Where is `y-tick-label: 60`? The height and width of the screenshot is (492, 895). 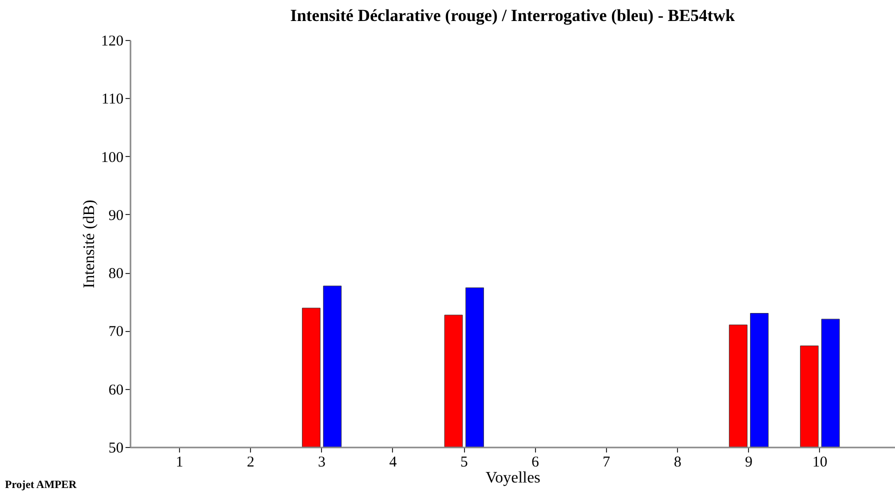 y-tick-label: 60 is located at coordinates (116, 390).